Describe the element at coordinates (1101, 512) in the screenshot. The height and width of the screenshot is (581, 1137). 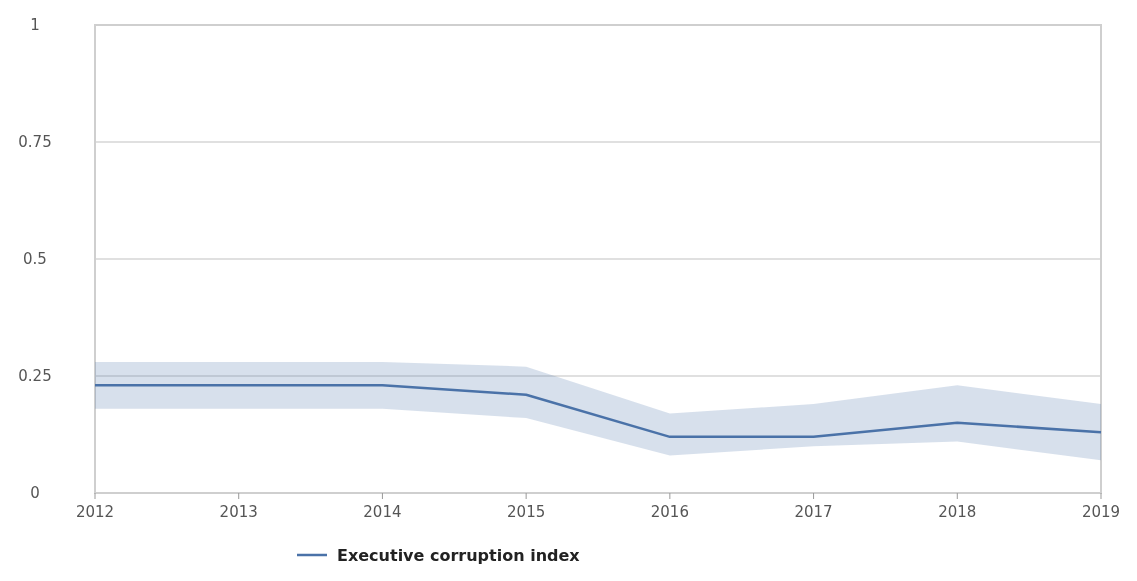
I see `x-tick-label: 2019` at that location.